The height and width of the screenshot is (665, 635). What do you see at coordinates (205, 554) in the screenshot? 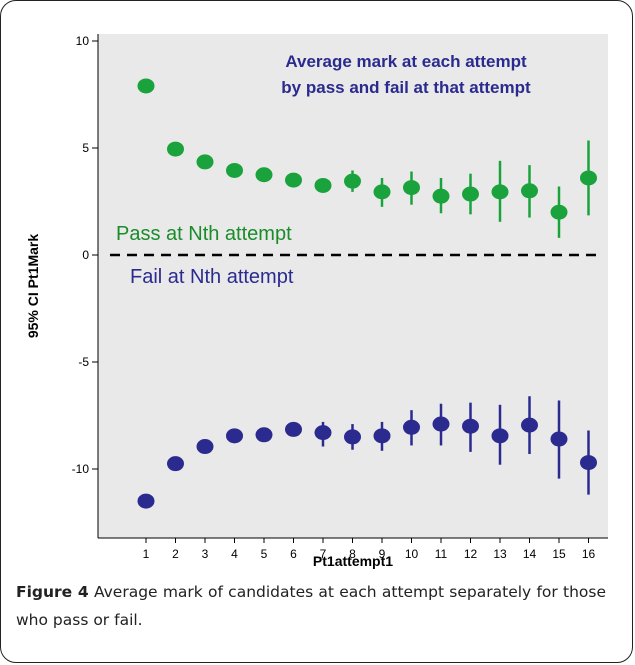
I see `x-tick-label: 3` at bounding box center [205, 554].